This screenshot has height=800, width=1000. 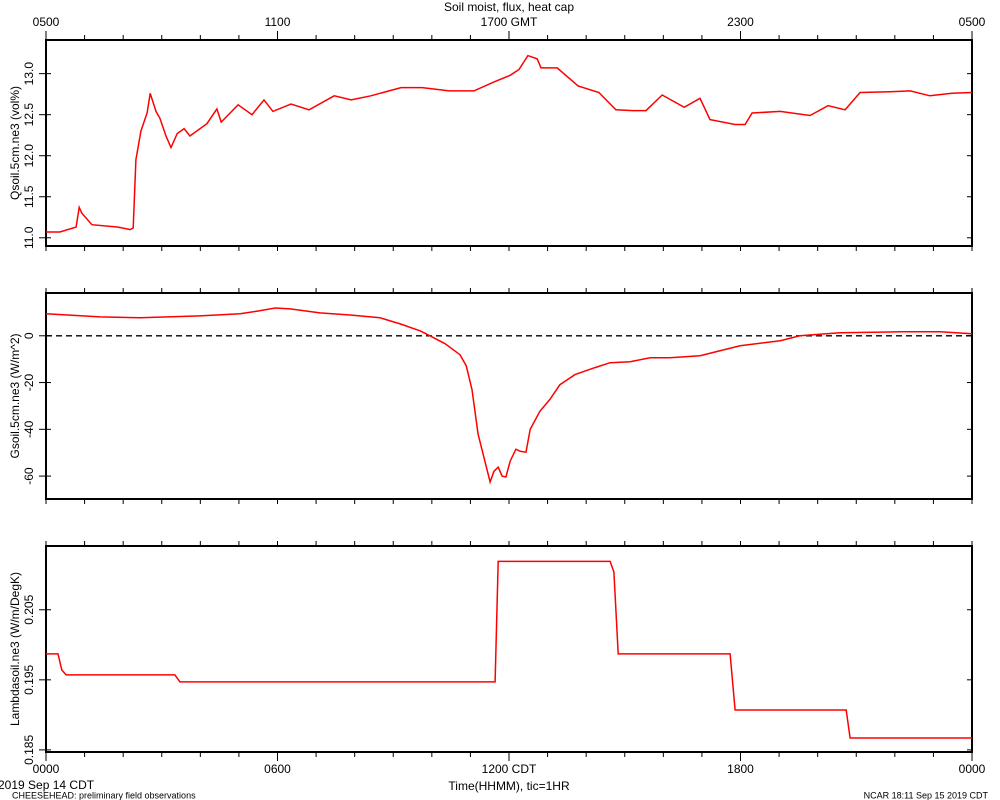 I want to click on y-axis-label: Gsoil.5cm.ne3 (W/m^2), so click(x=15, y=396).